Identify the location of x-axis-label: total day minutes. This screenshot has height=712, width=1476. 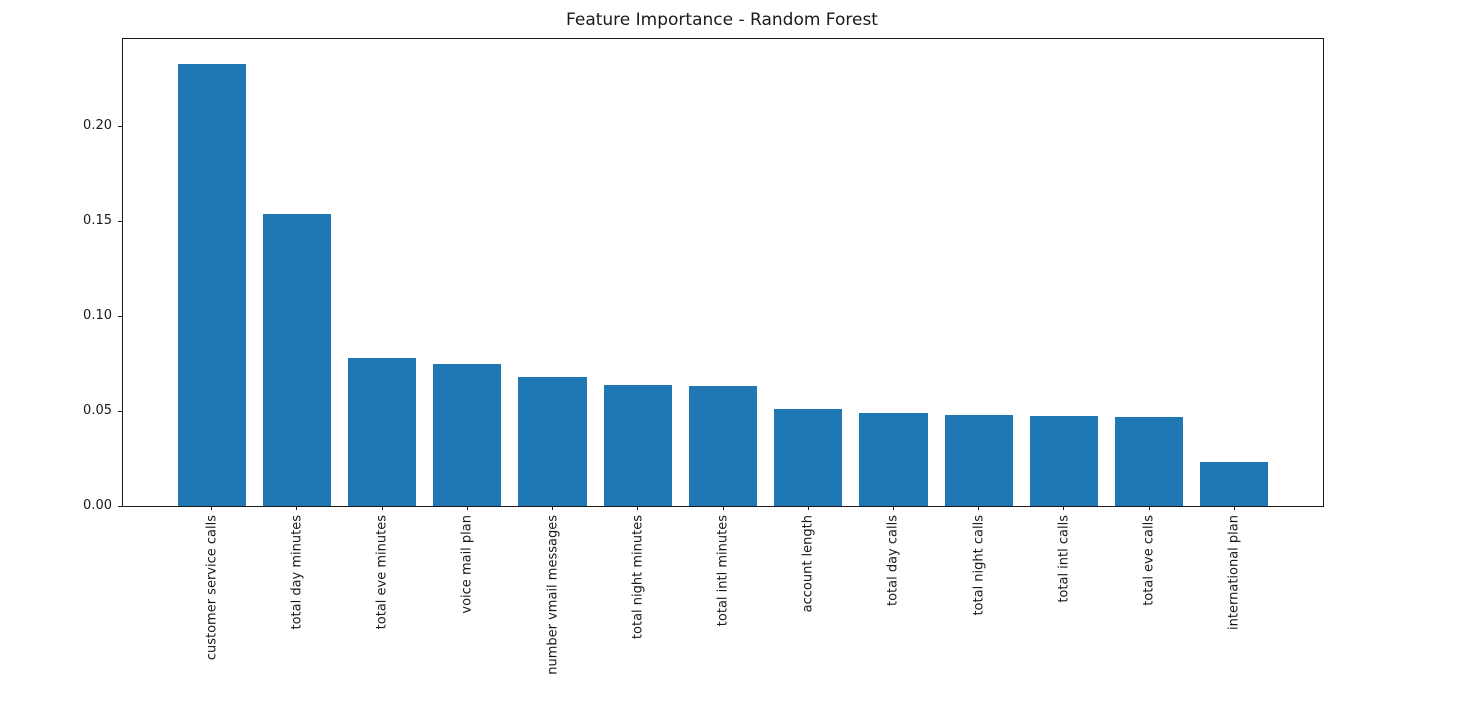
(297, 572).